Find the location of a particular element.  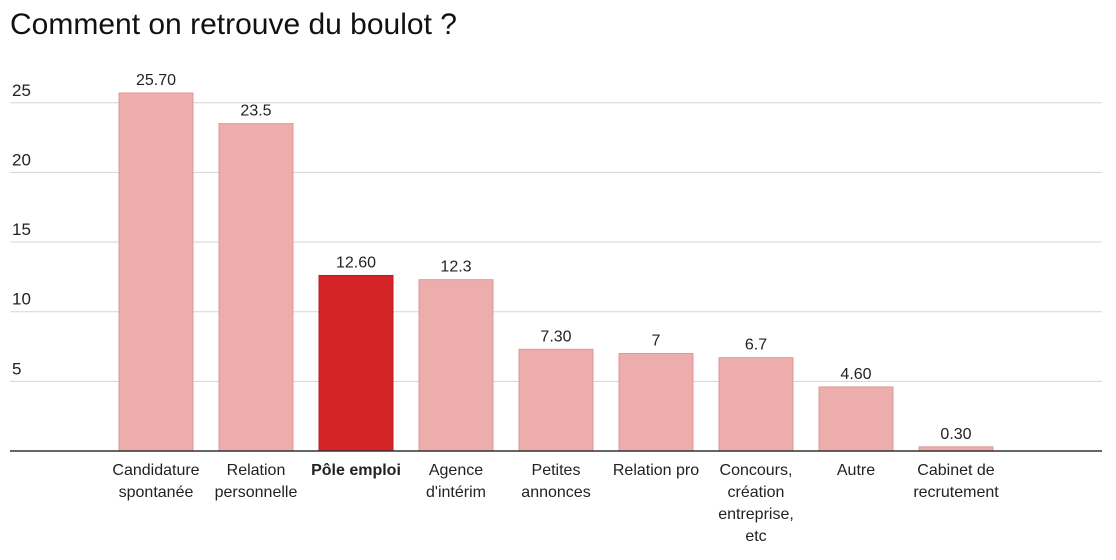

x-tick-label-6: Concours, création entreprise, etc is located at coordinates (756, 503).